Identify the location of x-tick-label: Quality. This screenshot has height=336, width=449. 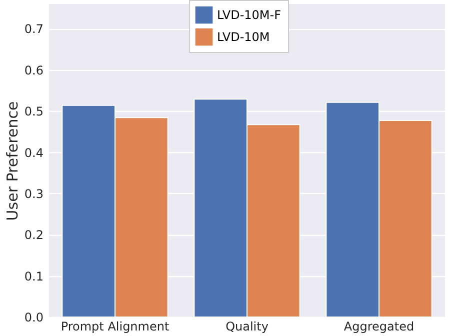
(247, 327).